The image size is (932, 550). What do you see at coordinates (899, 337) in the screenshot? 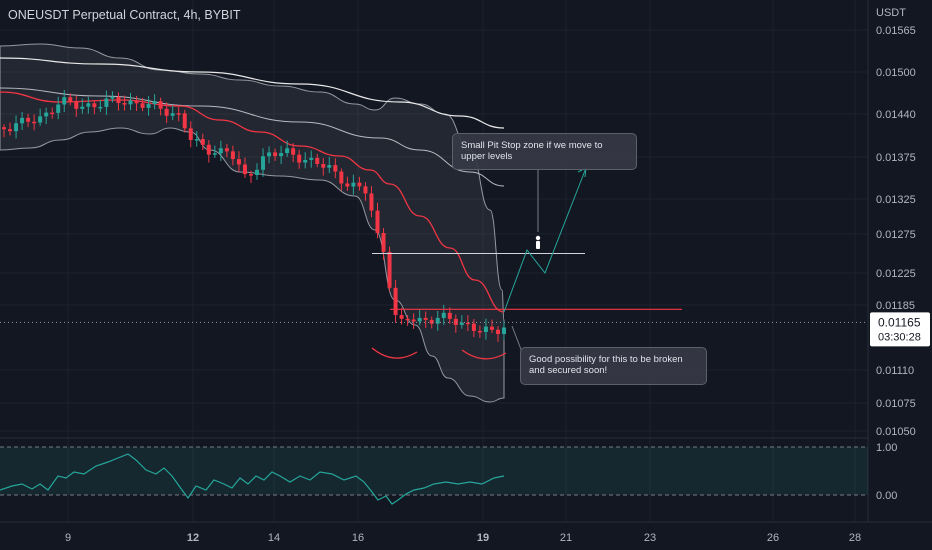
I see `current-price-countdown: 03:30:28` at bounding box center [899, 337].